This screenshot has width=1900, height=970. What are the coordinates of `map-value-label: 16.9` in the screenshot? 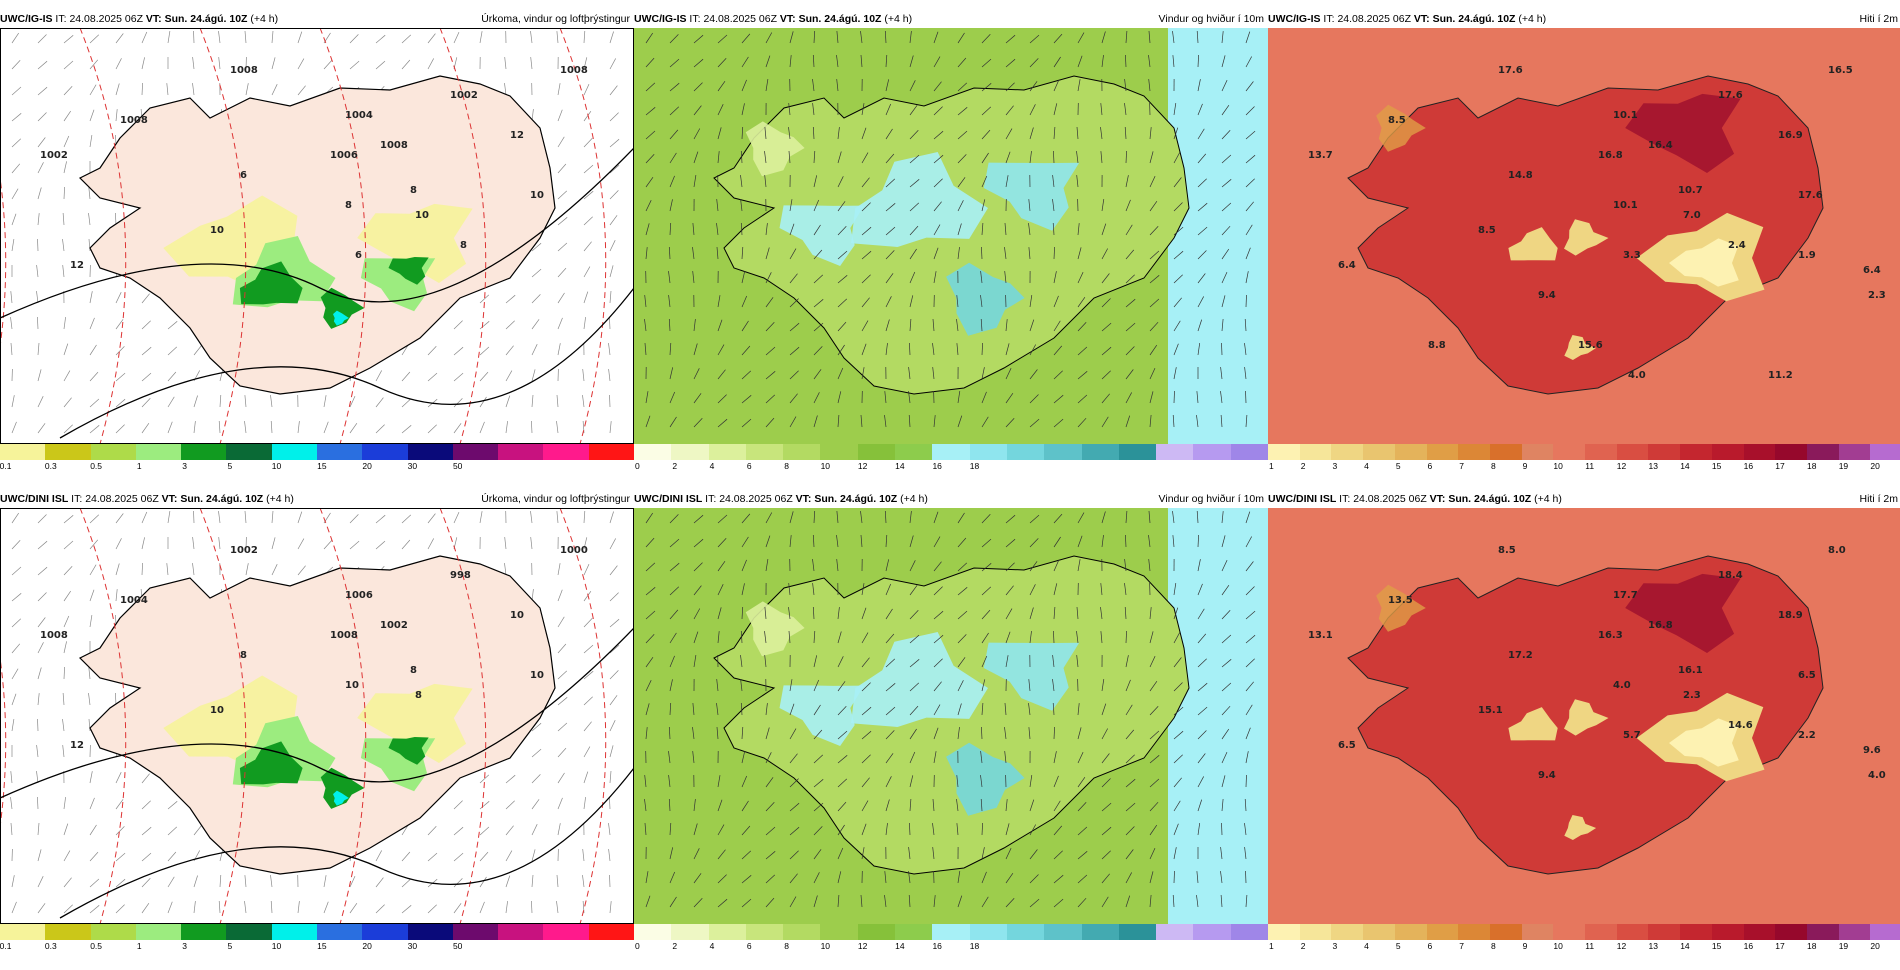 It's located at (1790, 135).